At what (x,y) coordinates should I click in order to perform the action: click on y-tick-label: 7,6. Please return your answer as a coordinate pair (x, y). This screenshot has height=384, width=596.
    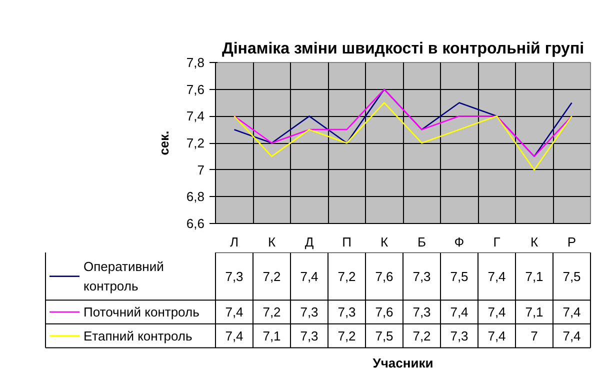
    Looking at the image, I should click on (195, 89).